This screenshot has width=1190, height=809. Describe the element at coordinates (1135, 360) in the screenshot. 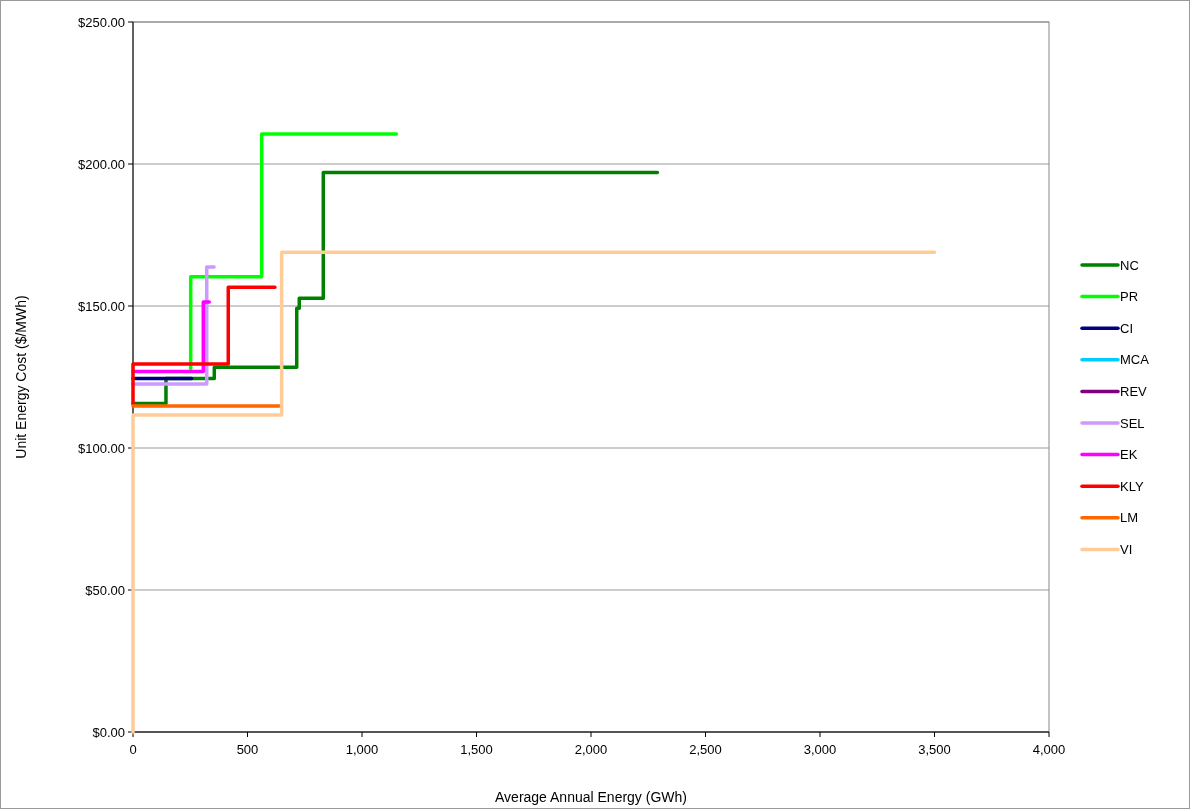

I see `legend-label: MCA` at that location.